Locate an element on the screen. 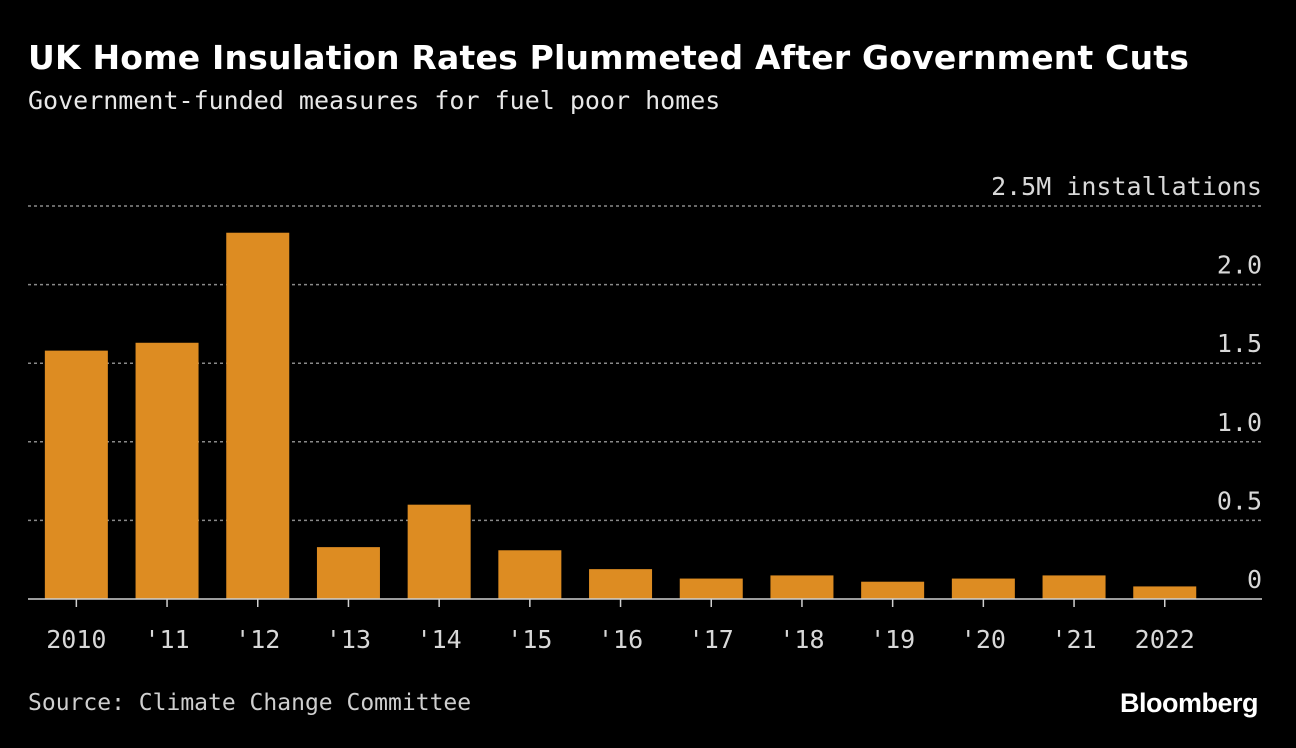 The width and height of the screenshot is (1296, 748). x-tick-label: '12 is located at coordinates (257, 639).